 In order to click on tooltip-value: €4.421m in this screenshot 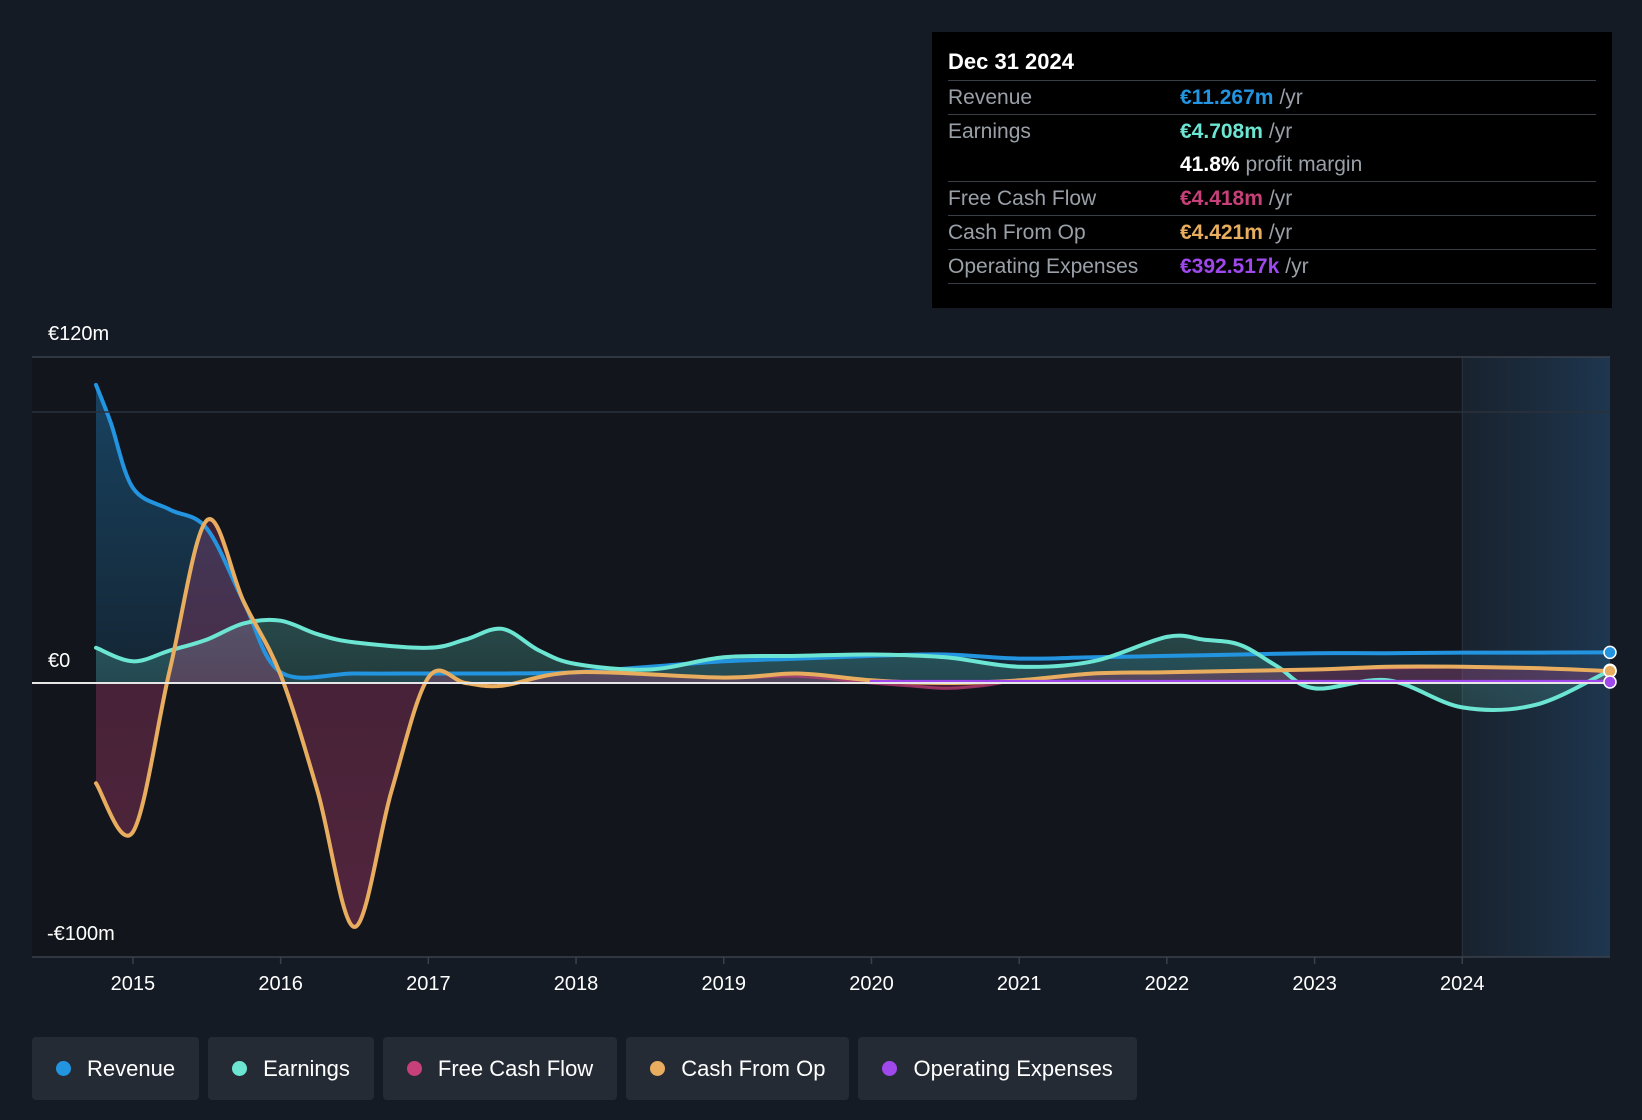, I will do `click(1221, 232)`.